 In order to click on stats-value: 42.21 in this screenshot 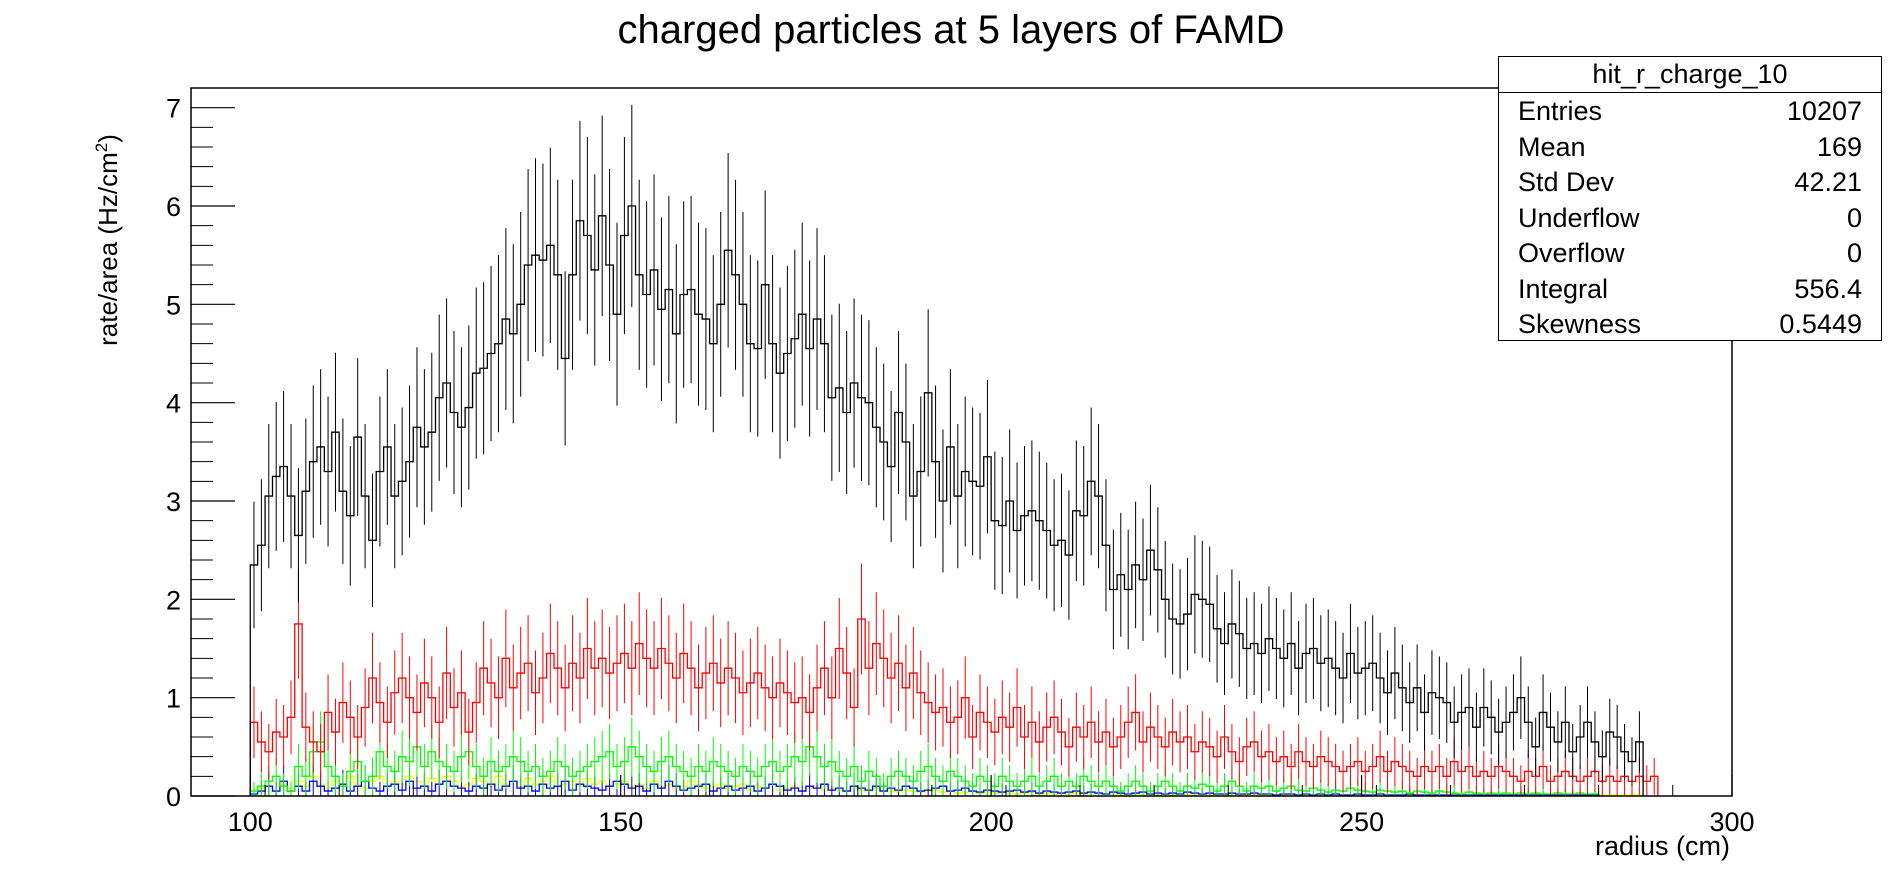, I will do `click(1828, 182)`.